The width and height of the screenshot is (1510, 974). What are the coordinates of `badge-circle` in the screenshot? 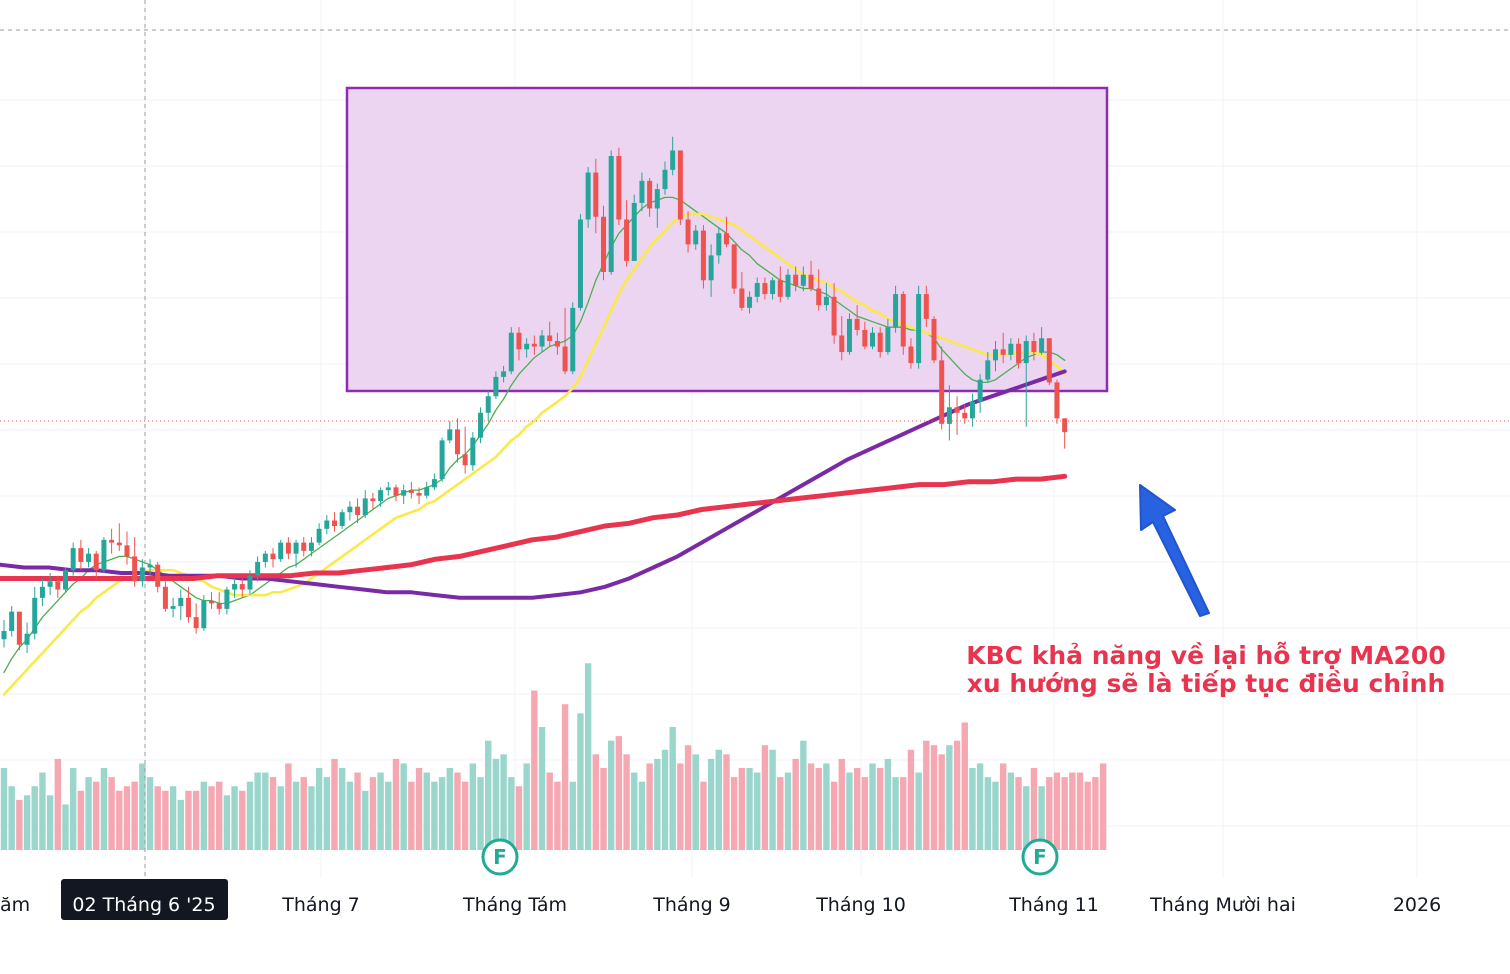 It's located at (1040, 857).